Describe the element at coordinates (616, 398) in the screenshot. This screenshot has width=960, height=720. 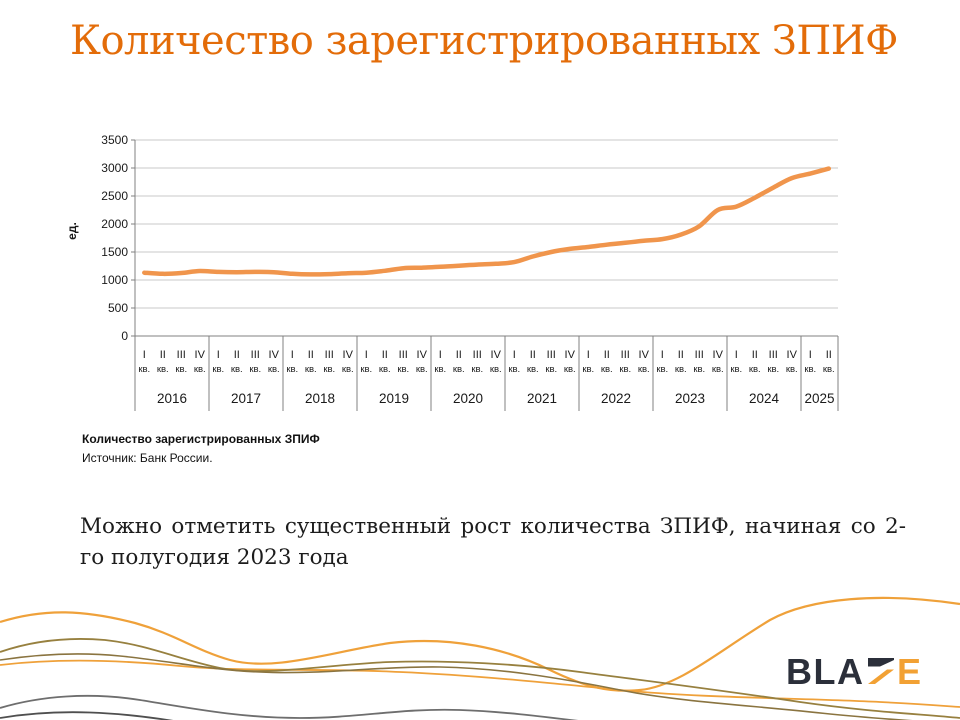
I see `svg-text: 2022` at that location.